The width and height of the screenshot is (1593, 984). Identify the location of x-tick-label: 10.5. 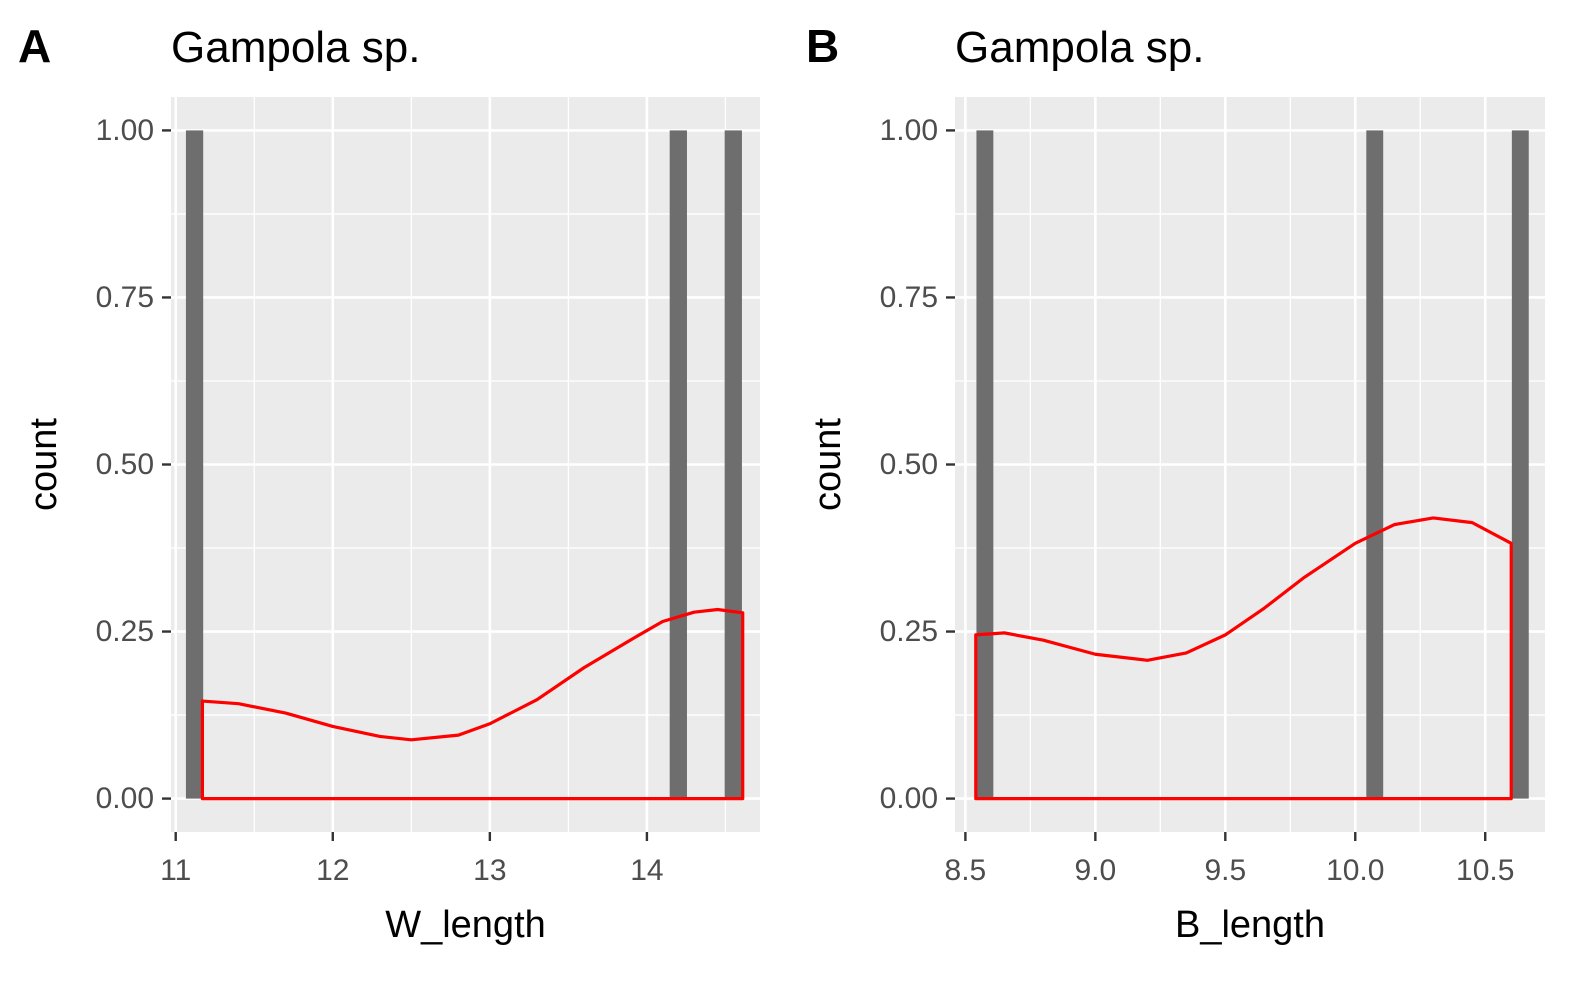
(1485, 870).